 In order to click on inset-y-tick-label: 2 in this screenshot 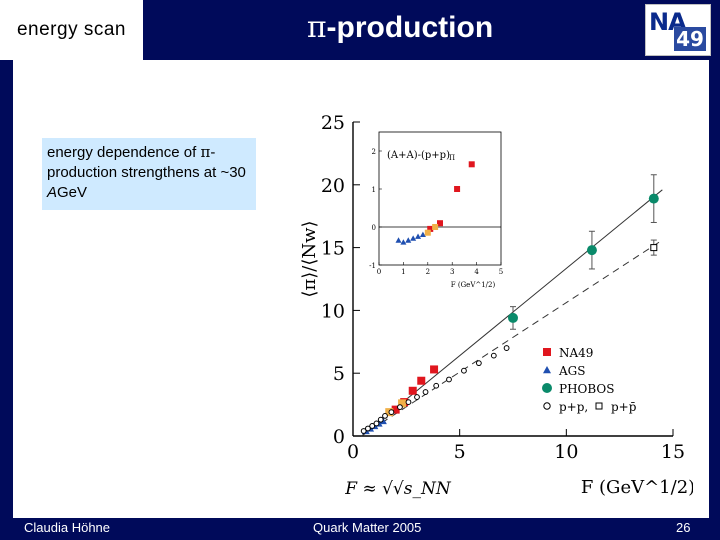, I will do `click(374, 152)`.